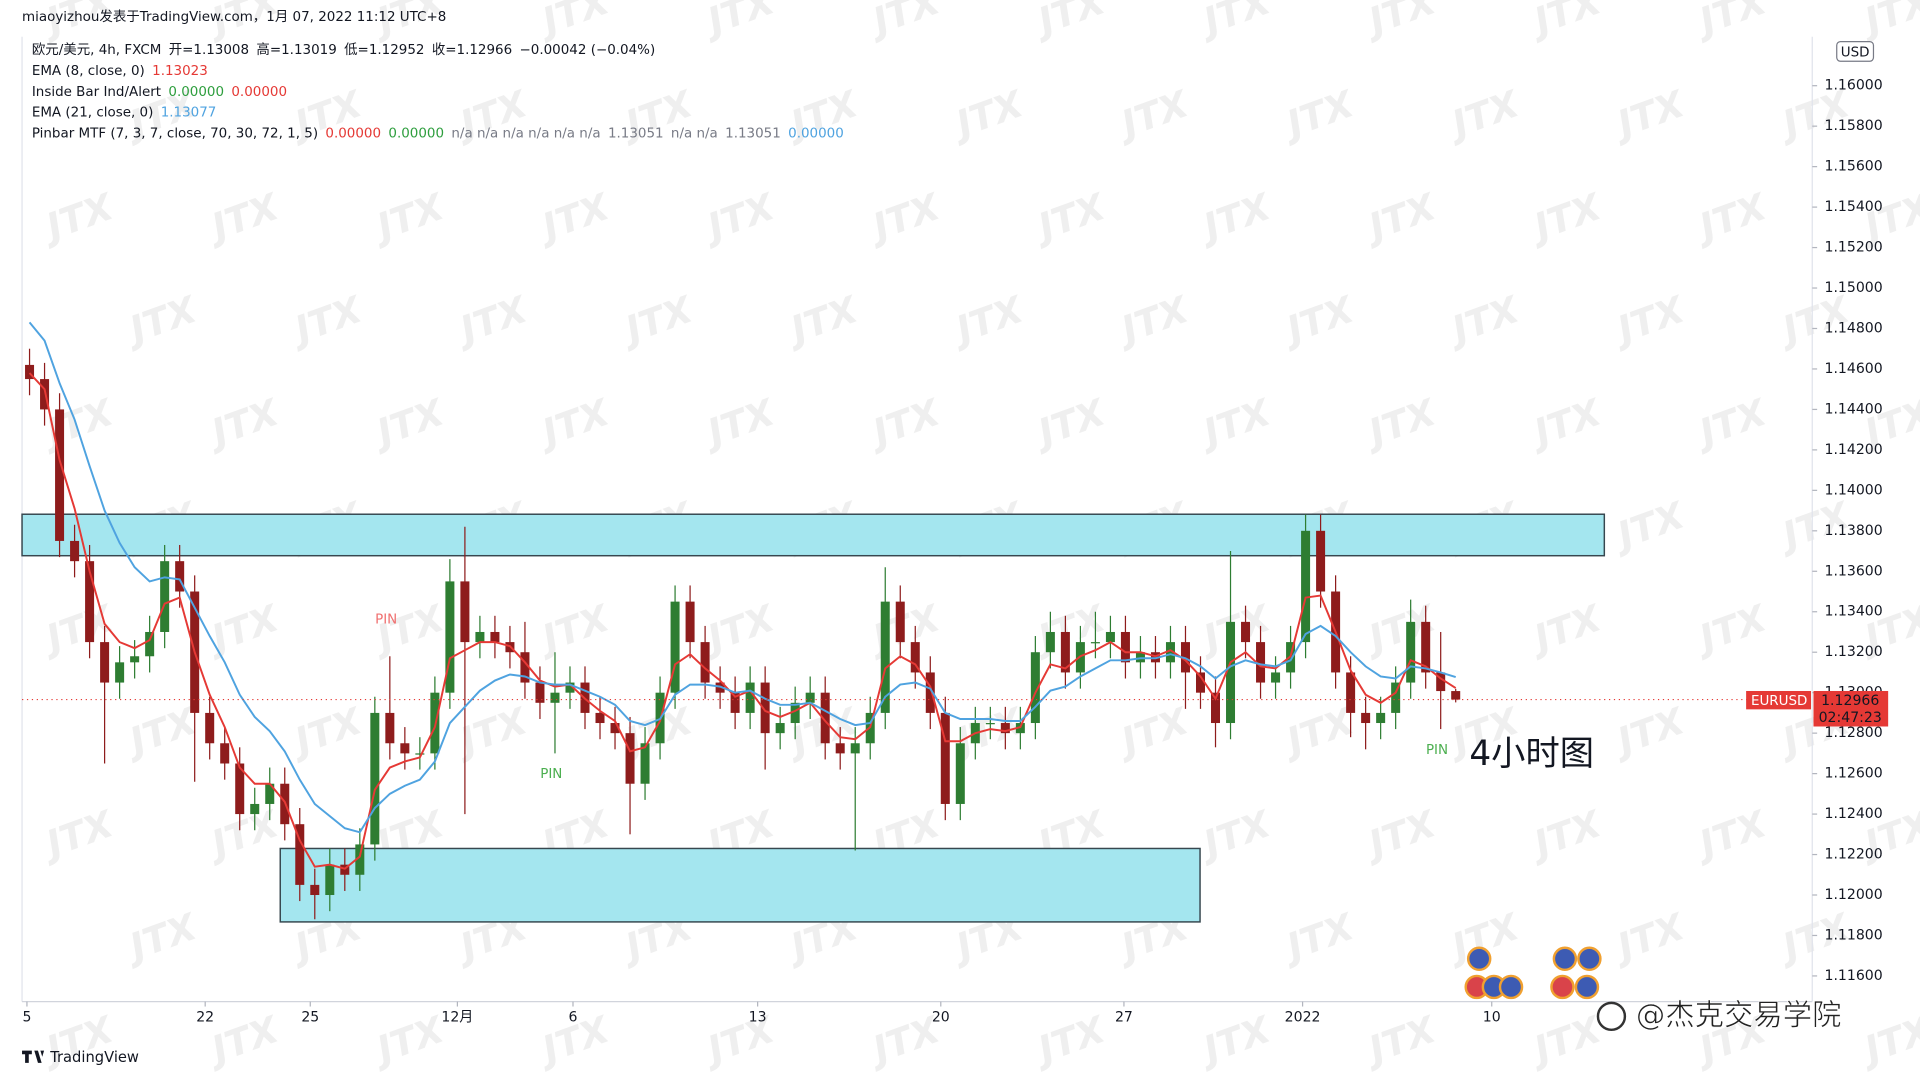 The width and height of the screenshot is (1920, 1080). I want to click on y-tick-label: 1.15200, so click(1853, 248).